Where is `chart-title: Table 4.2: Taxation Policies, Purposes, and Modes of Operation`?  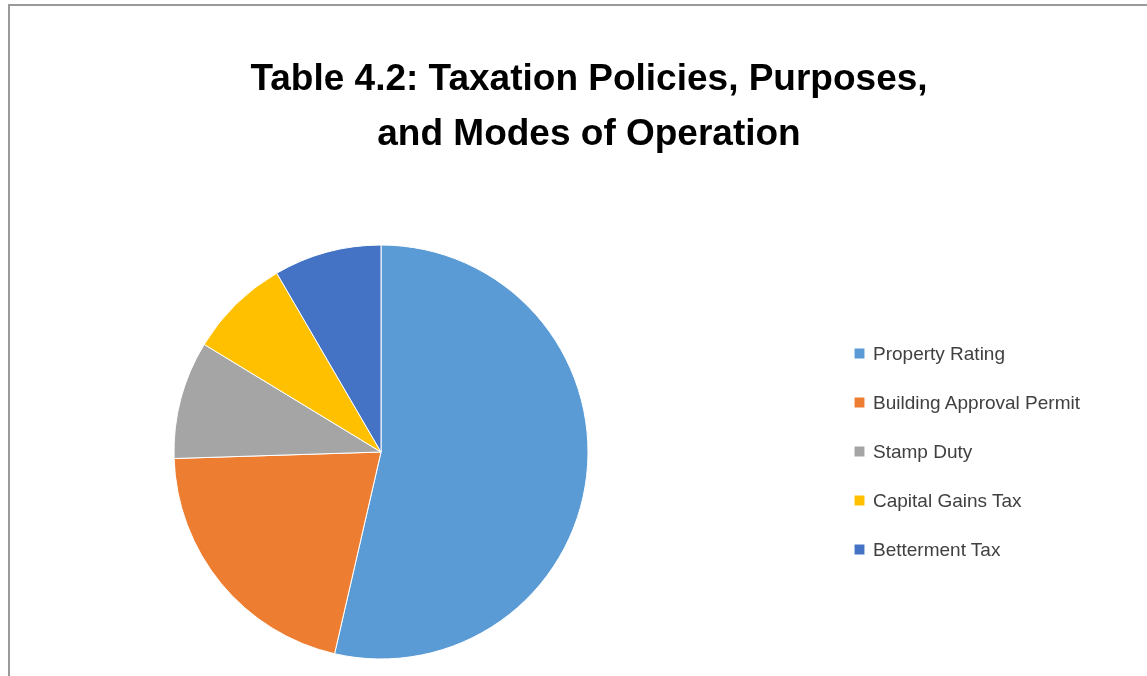 chart-title: Table 4.2: Taxation Policies, Purposes, and Modes of Operation is located at coordinates (589, 105).